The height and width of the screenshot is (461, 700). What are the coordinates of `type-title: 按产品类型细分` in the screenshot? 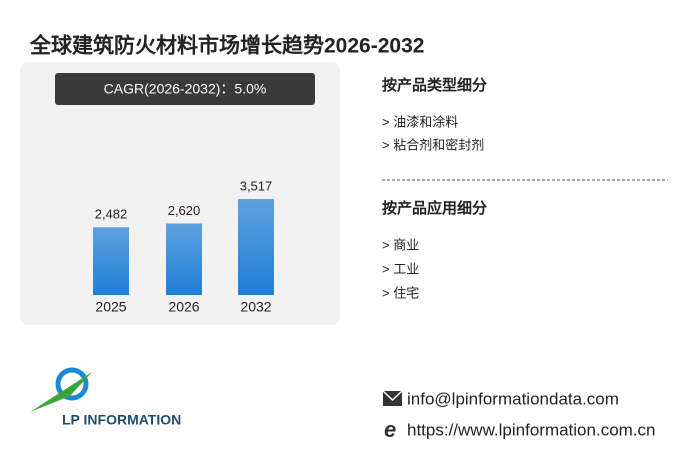 It's located at (434, 85).